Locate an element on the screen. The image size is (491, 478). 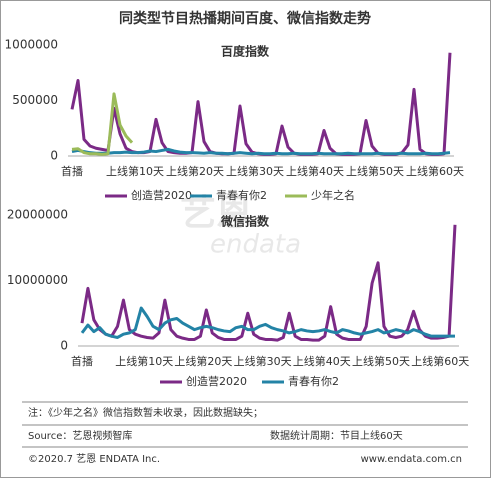
chart-title: 微信指数 is located at coordinates (245, 221).